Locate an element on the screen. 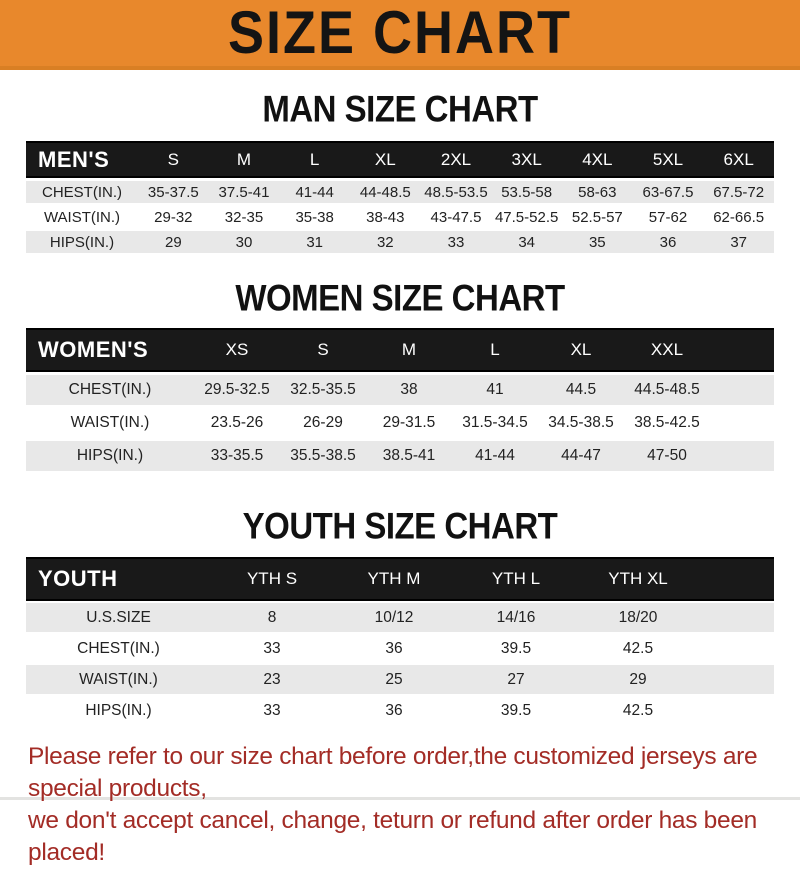 Image resolution: width=800 pixels, height=869 pixels. table-cell: 37 is located at coordinates (738, 242).